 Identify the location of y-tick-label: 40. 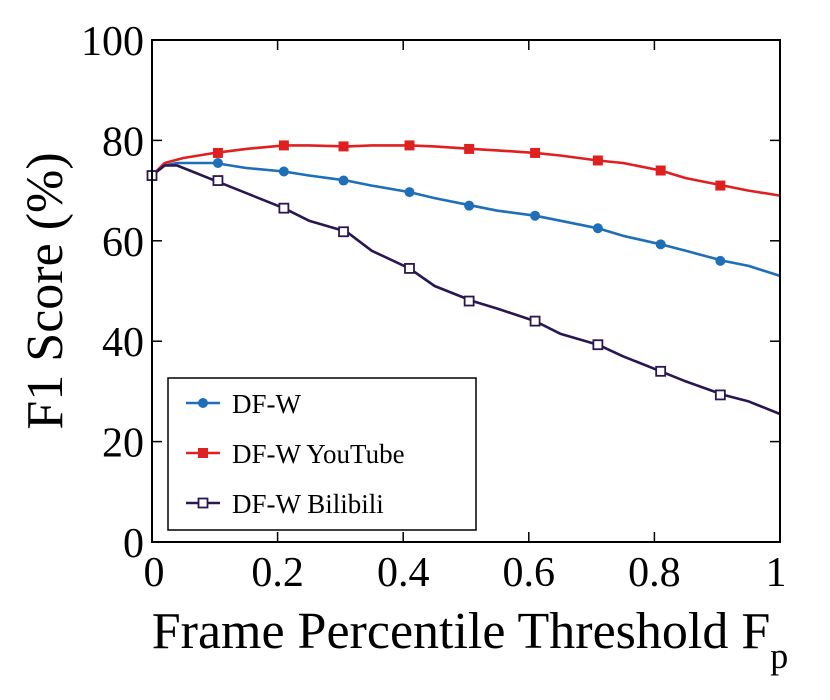
(123, 343).